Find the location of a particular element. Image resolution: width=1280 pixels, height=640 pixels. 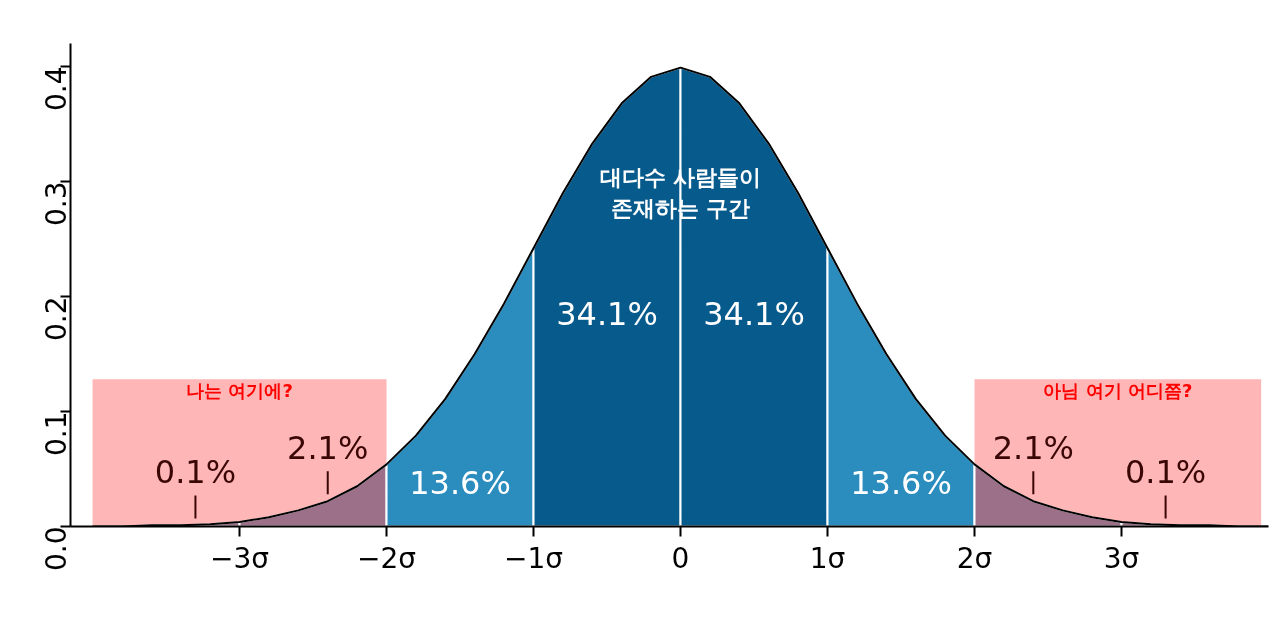

x-tick-label: −2σ is located at coordinates (387, 558).